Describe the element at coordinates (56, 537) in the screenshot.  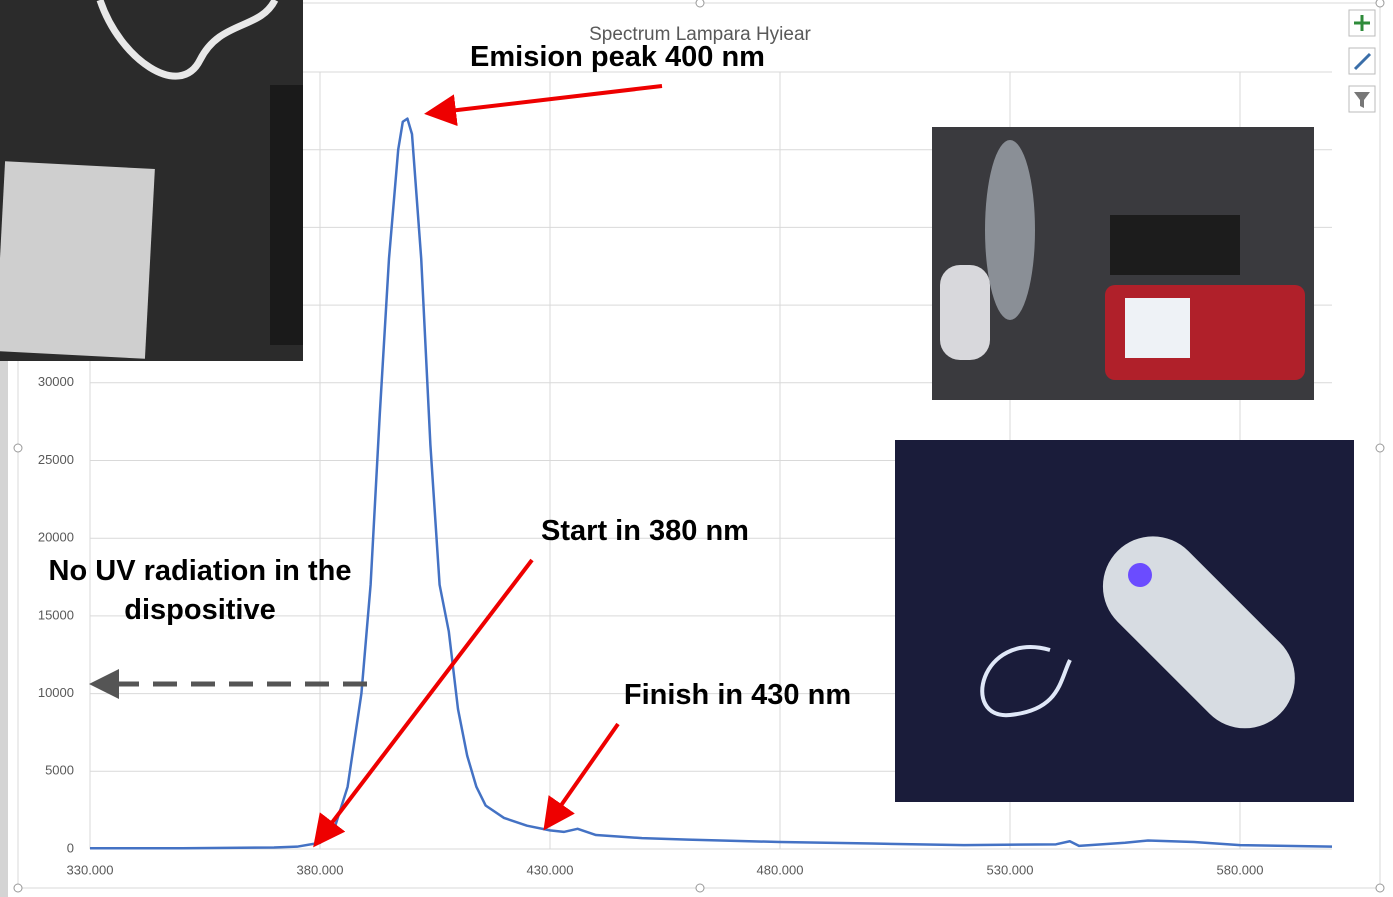
I see `y-tick-label: 20000` at that location.